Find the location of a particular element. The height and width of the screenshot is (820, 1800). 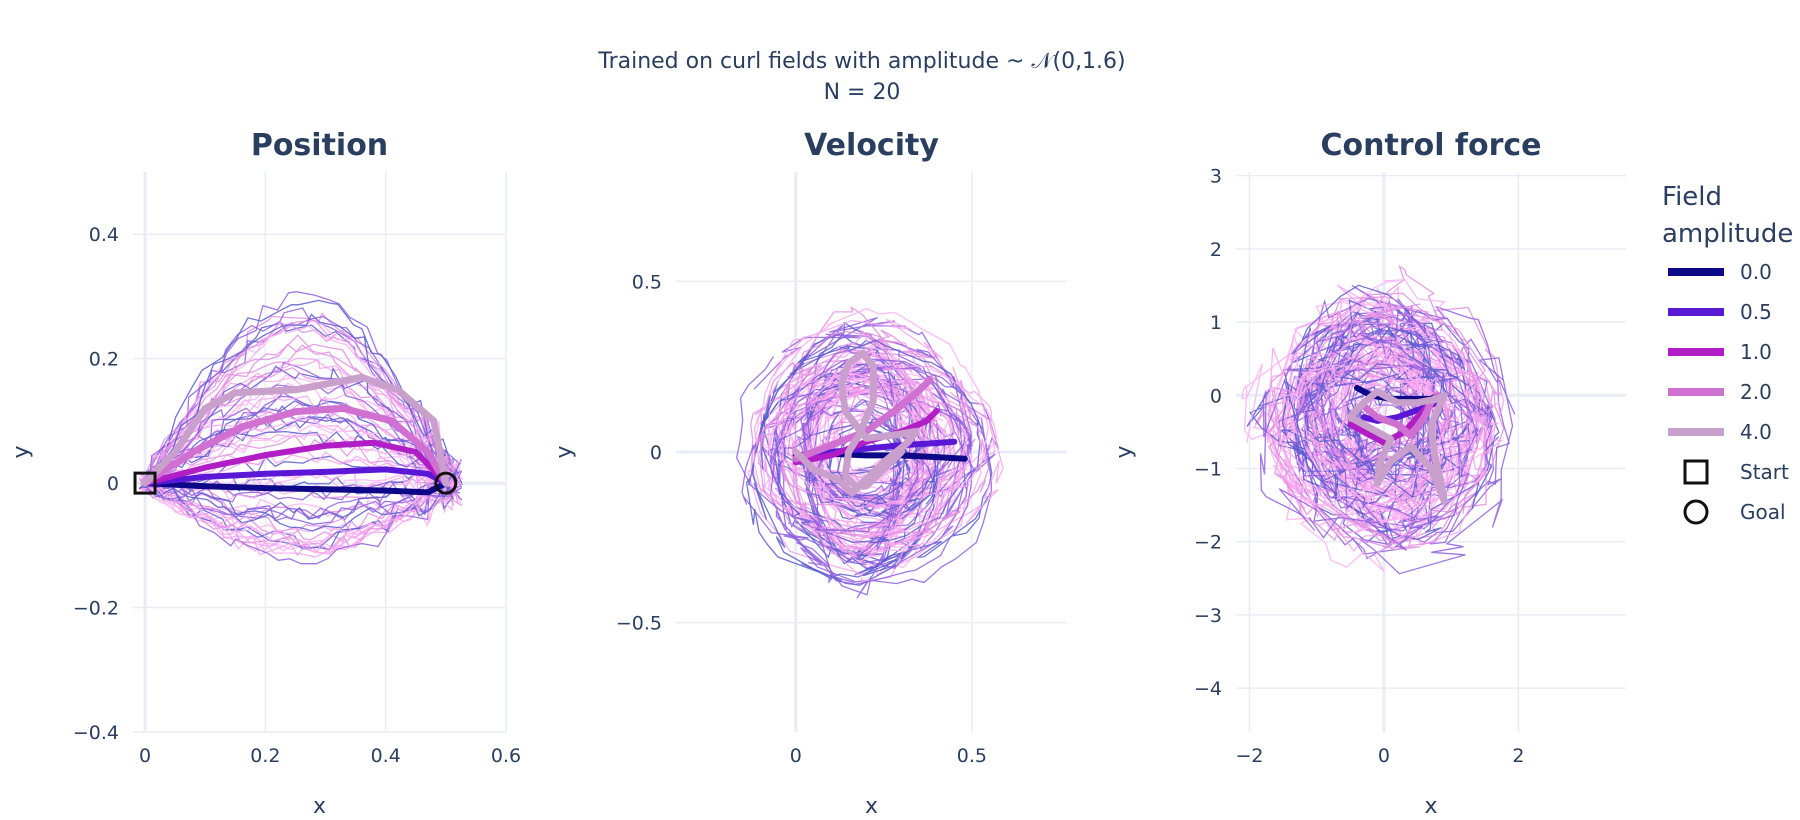

goal-marker is located at coordinates (446, 483).